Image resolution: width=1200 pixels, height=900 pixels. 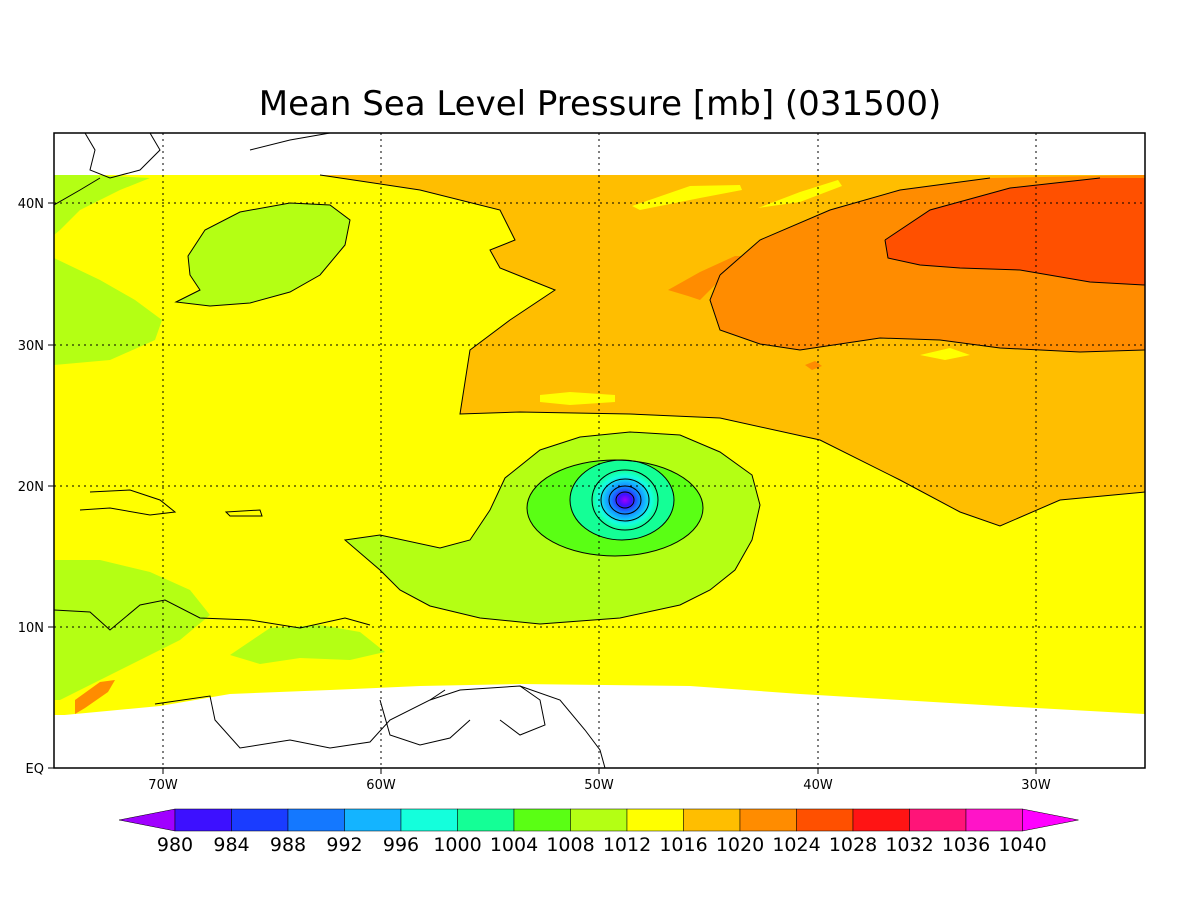 What do you see at coordinates (31, 487) in the screenshot?
I see `lat-tick-label: 20N` at bounding box center [31, 487].